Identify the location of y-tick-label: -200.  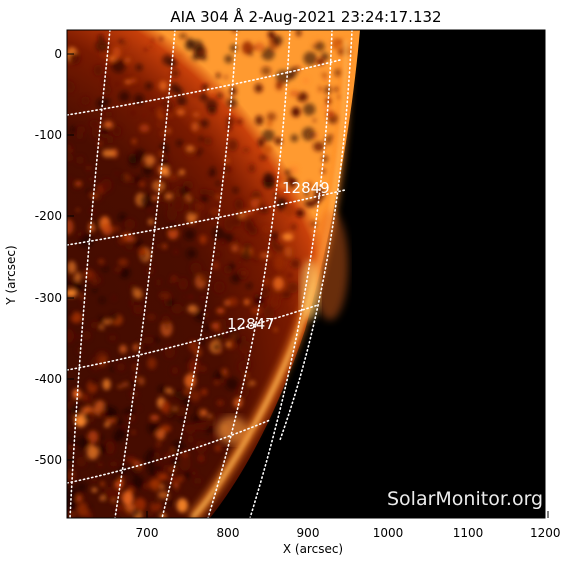
(48, 216).